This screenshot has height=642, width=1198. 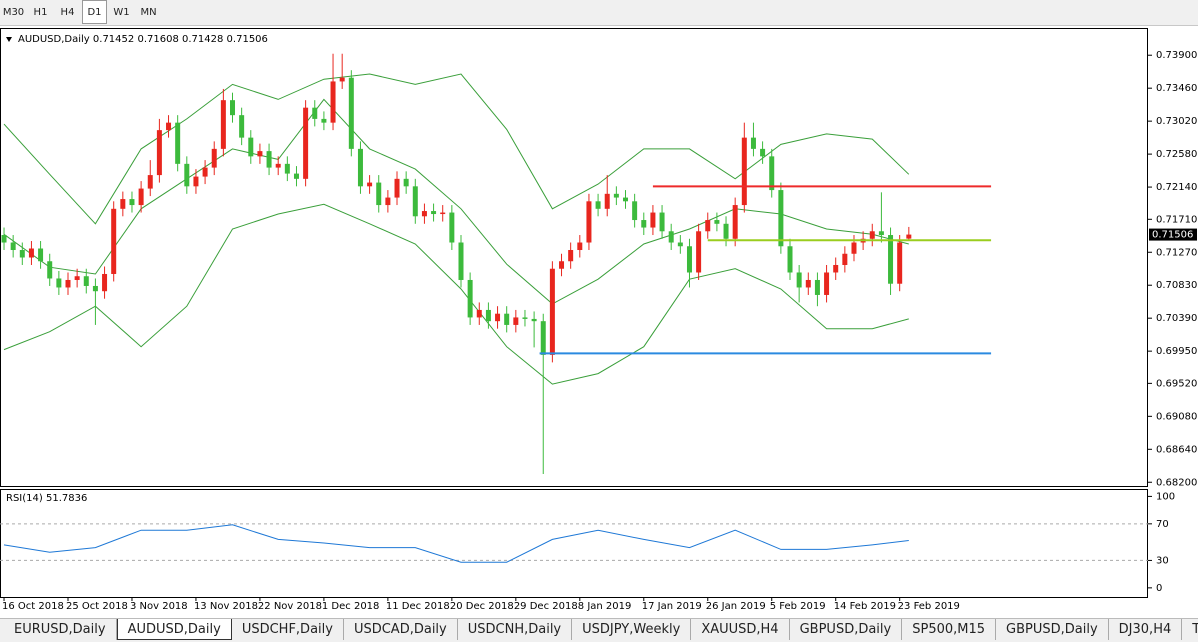 I want to click on timeframe-button: M30, so click(x=13, y=12).